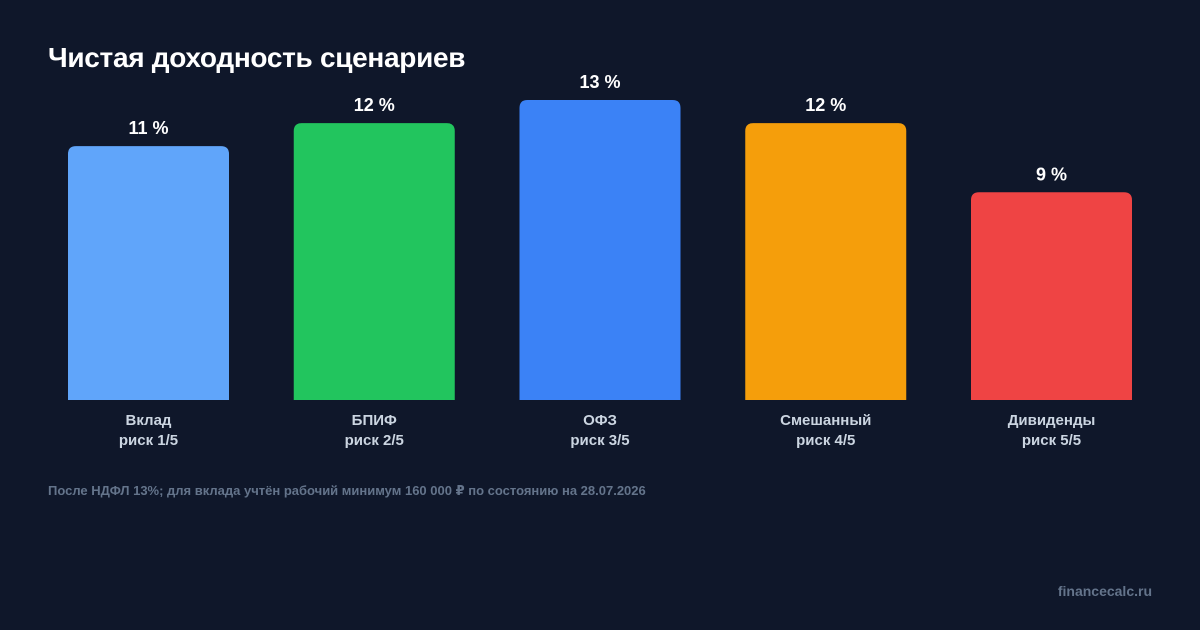 The height and width of the screenshot is (630, 1200). What do you see at coordinates (257, 57) in the screenshot?
I see `chart-title: Чистая доходность сценариев` at bounding box center [257, 57].